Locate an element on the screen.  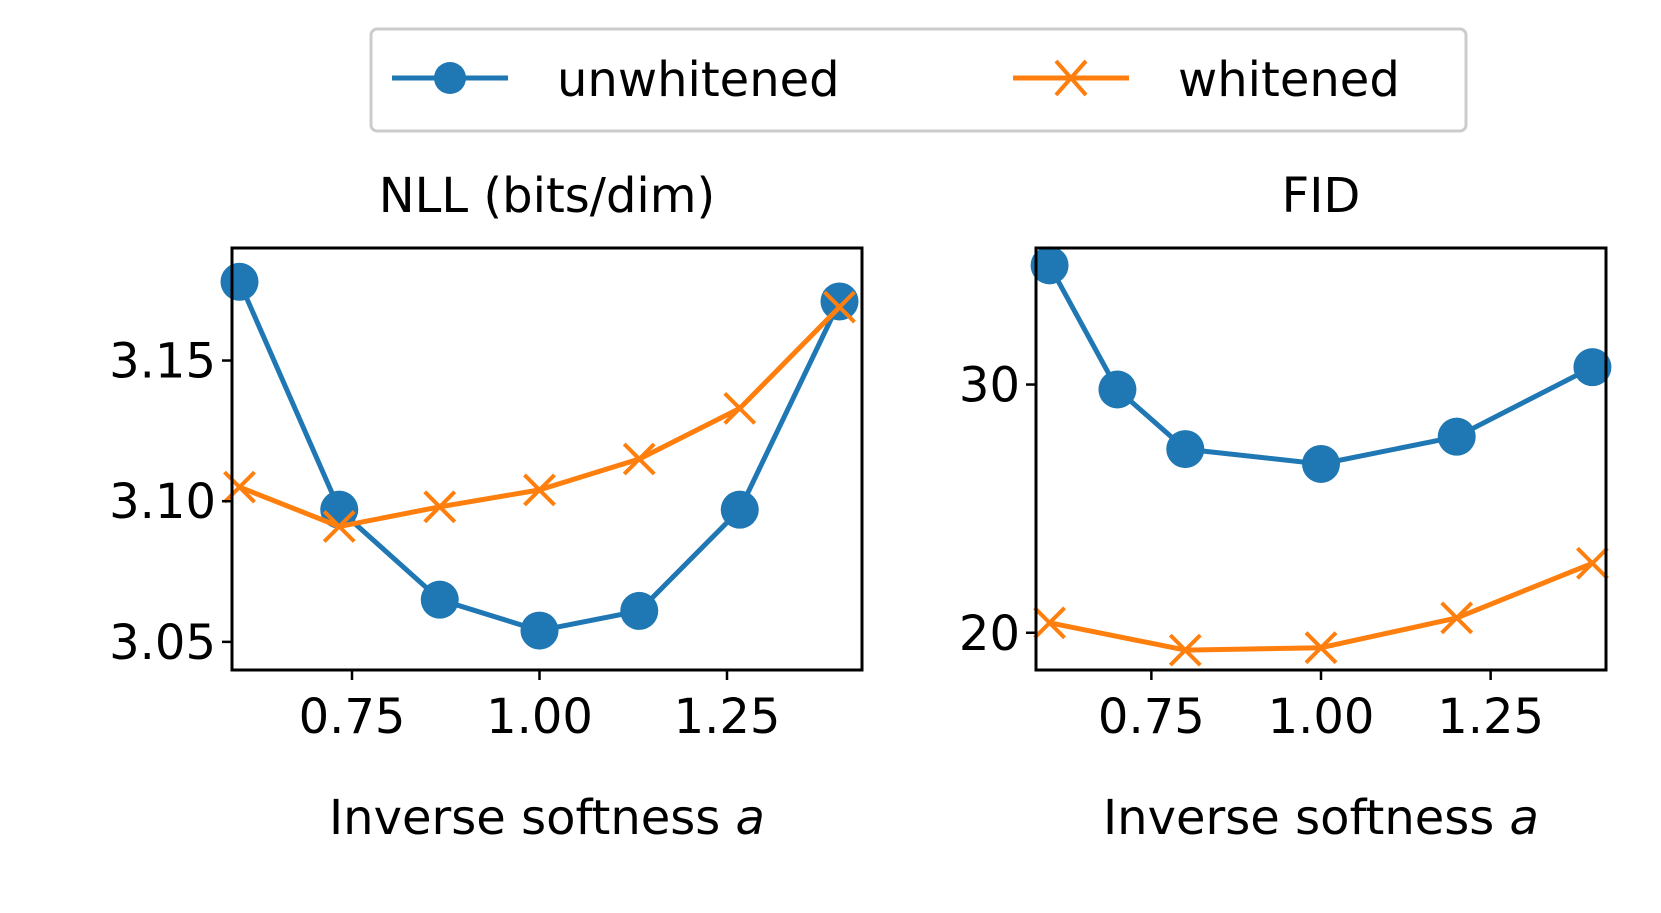
fid-series-line-whitened is located at coordinates (1321, 606).